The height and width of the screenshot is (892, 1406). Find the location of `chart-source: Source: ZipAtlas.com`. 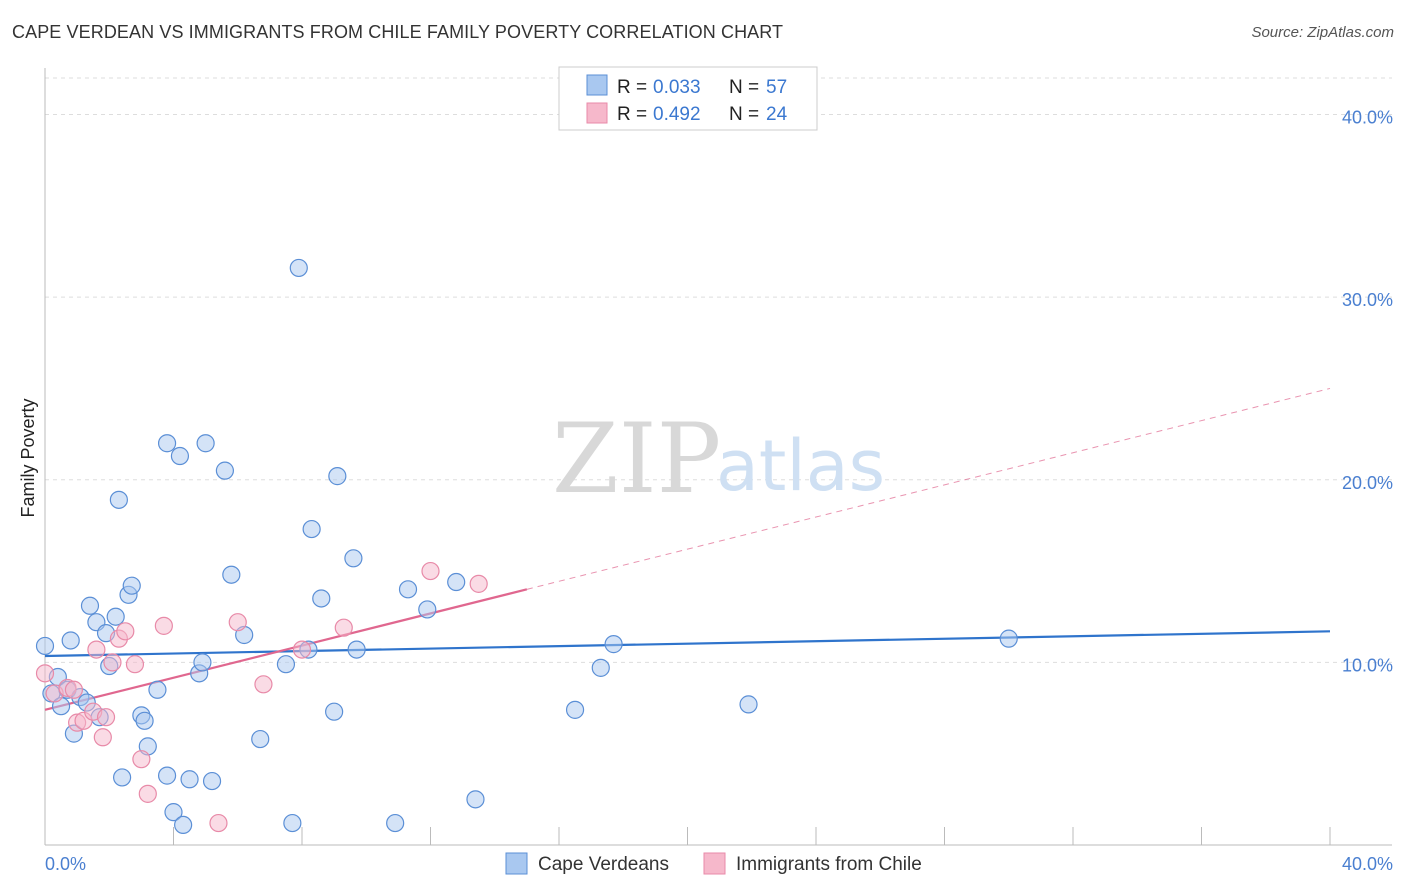

chart-source: Source: ZipAtlas.com is located at coordinates (1322, 32).